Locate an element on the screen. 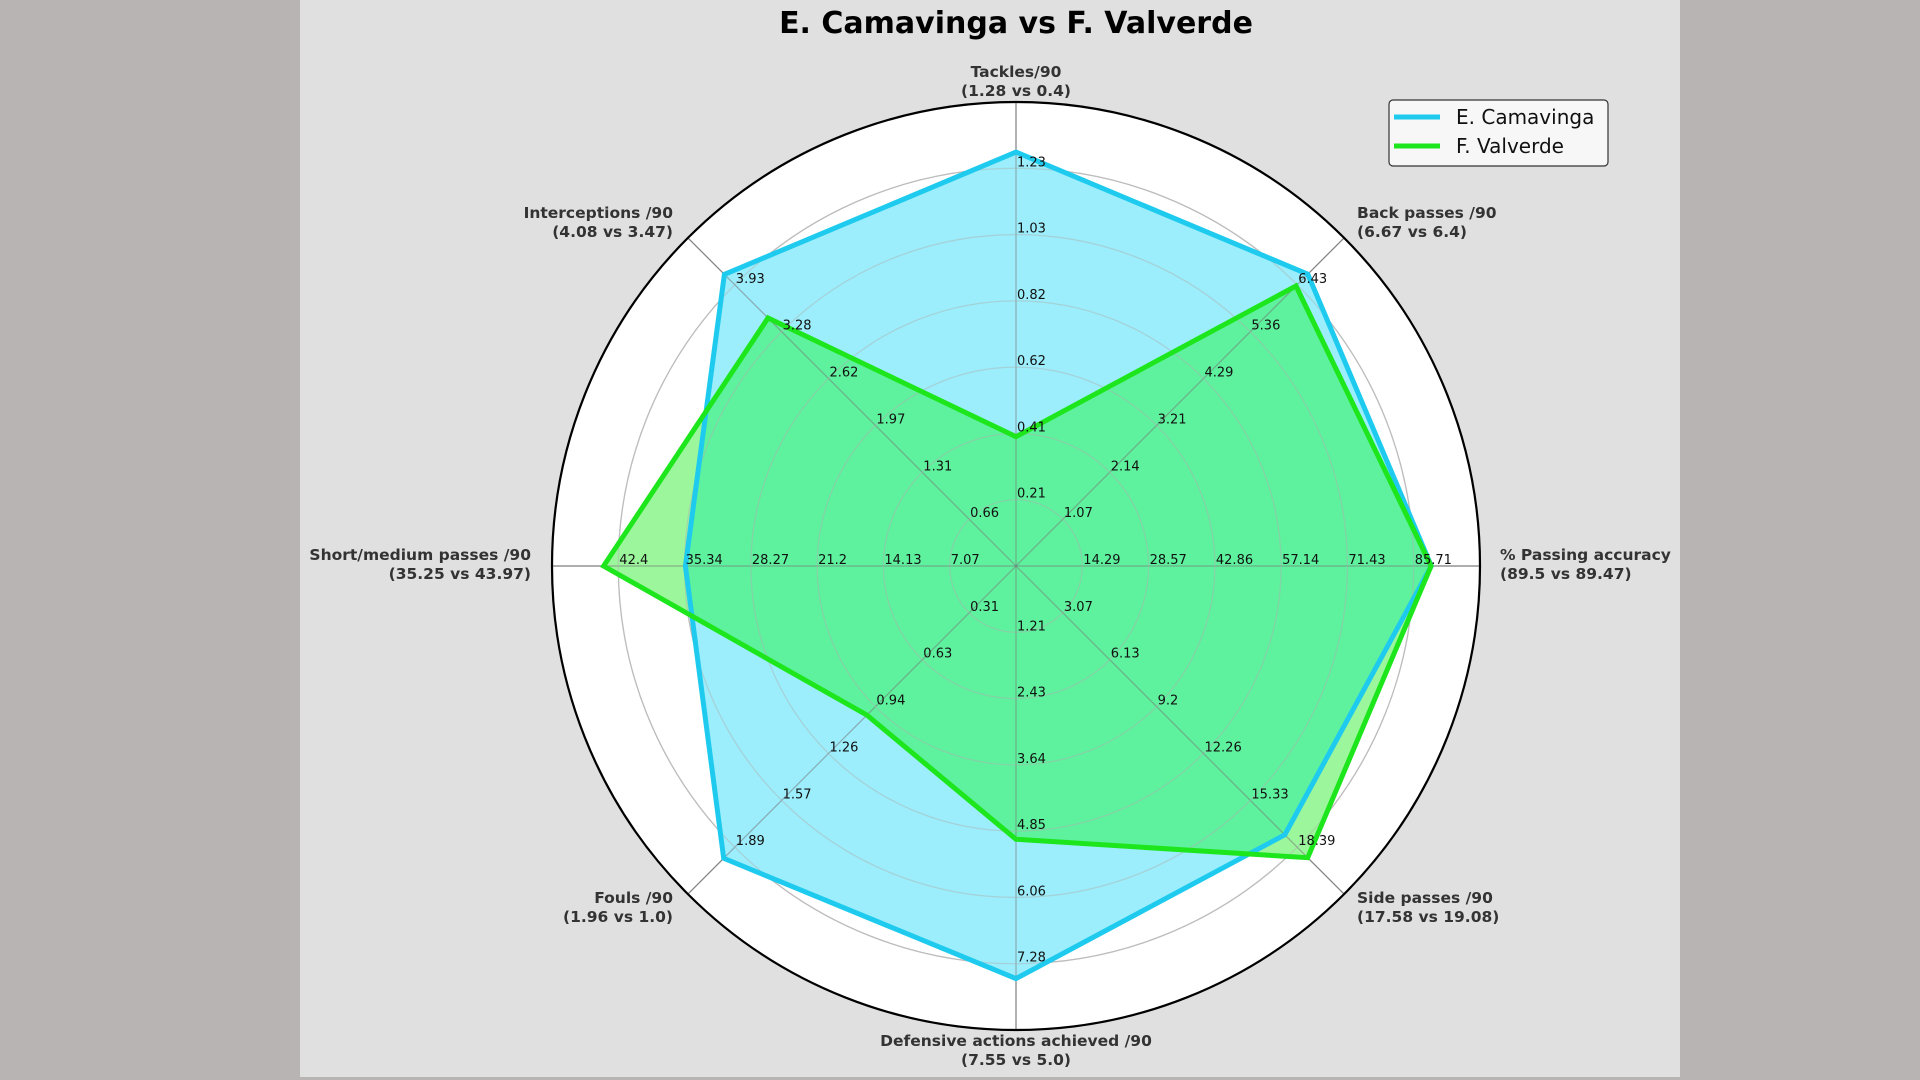 The width and height of the screenshot is (1920, 1080). axis-values-label: (17.58 vs 19.08) is located at coordinates (1428, 917).